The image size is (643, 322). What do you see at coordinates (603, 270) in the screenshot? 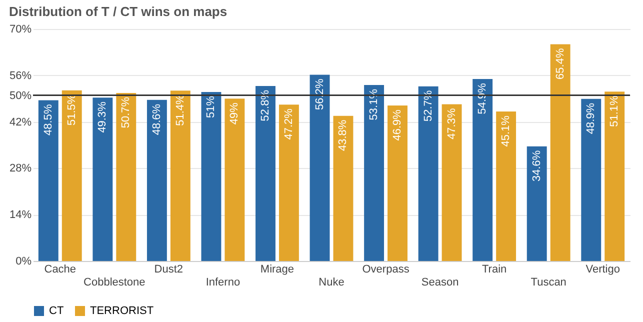
I see `x-tick-label: Vertigo` at bounding box center [603, 270].